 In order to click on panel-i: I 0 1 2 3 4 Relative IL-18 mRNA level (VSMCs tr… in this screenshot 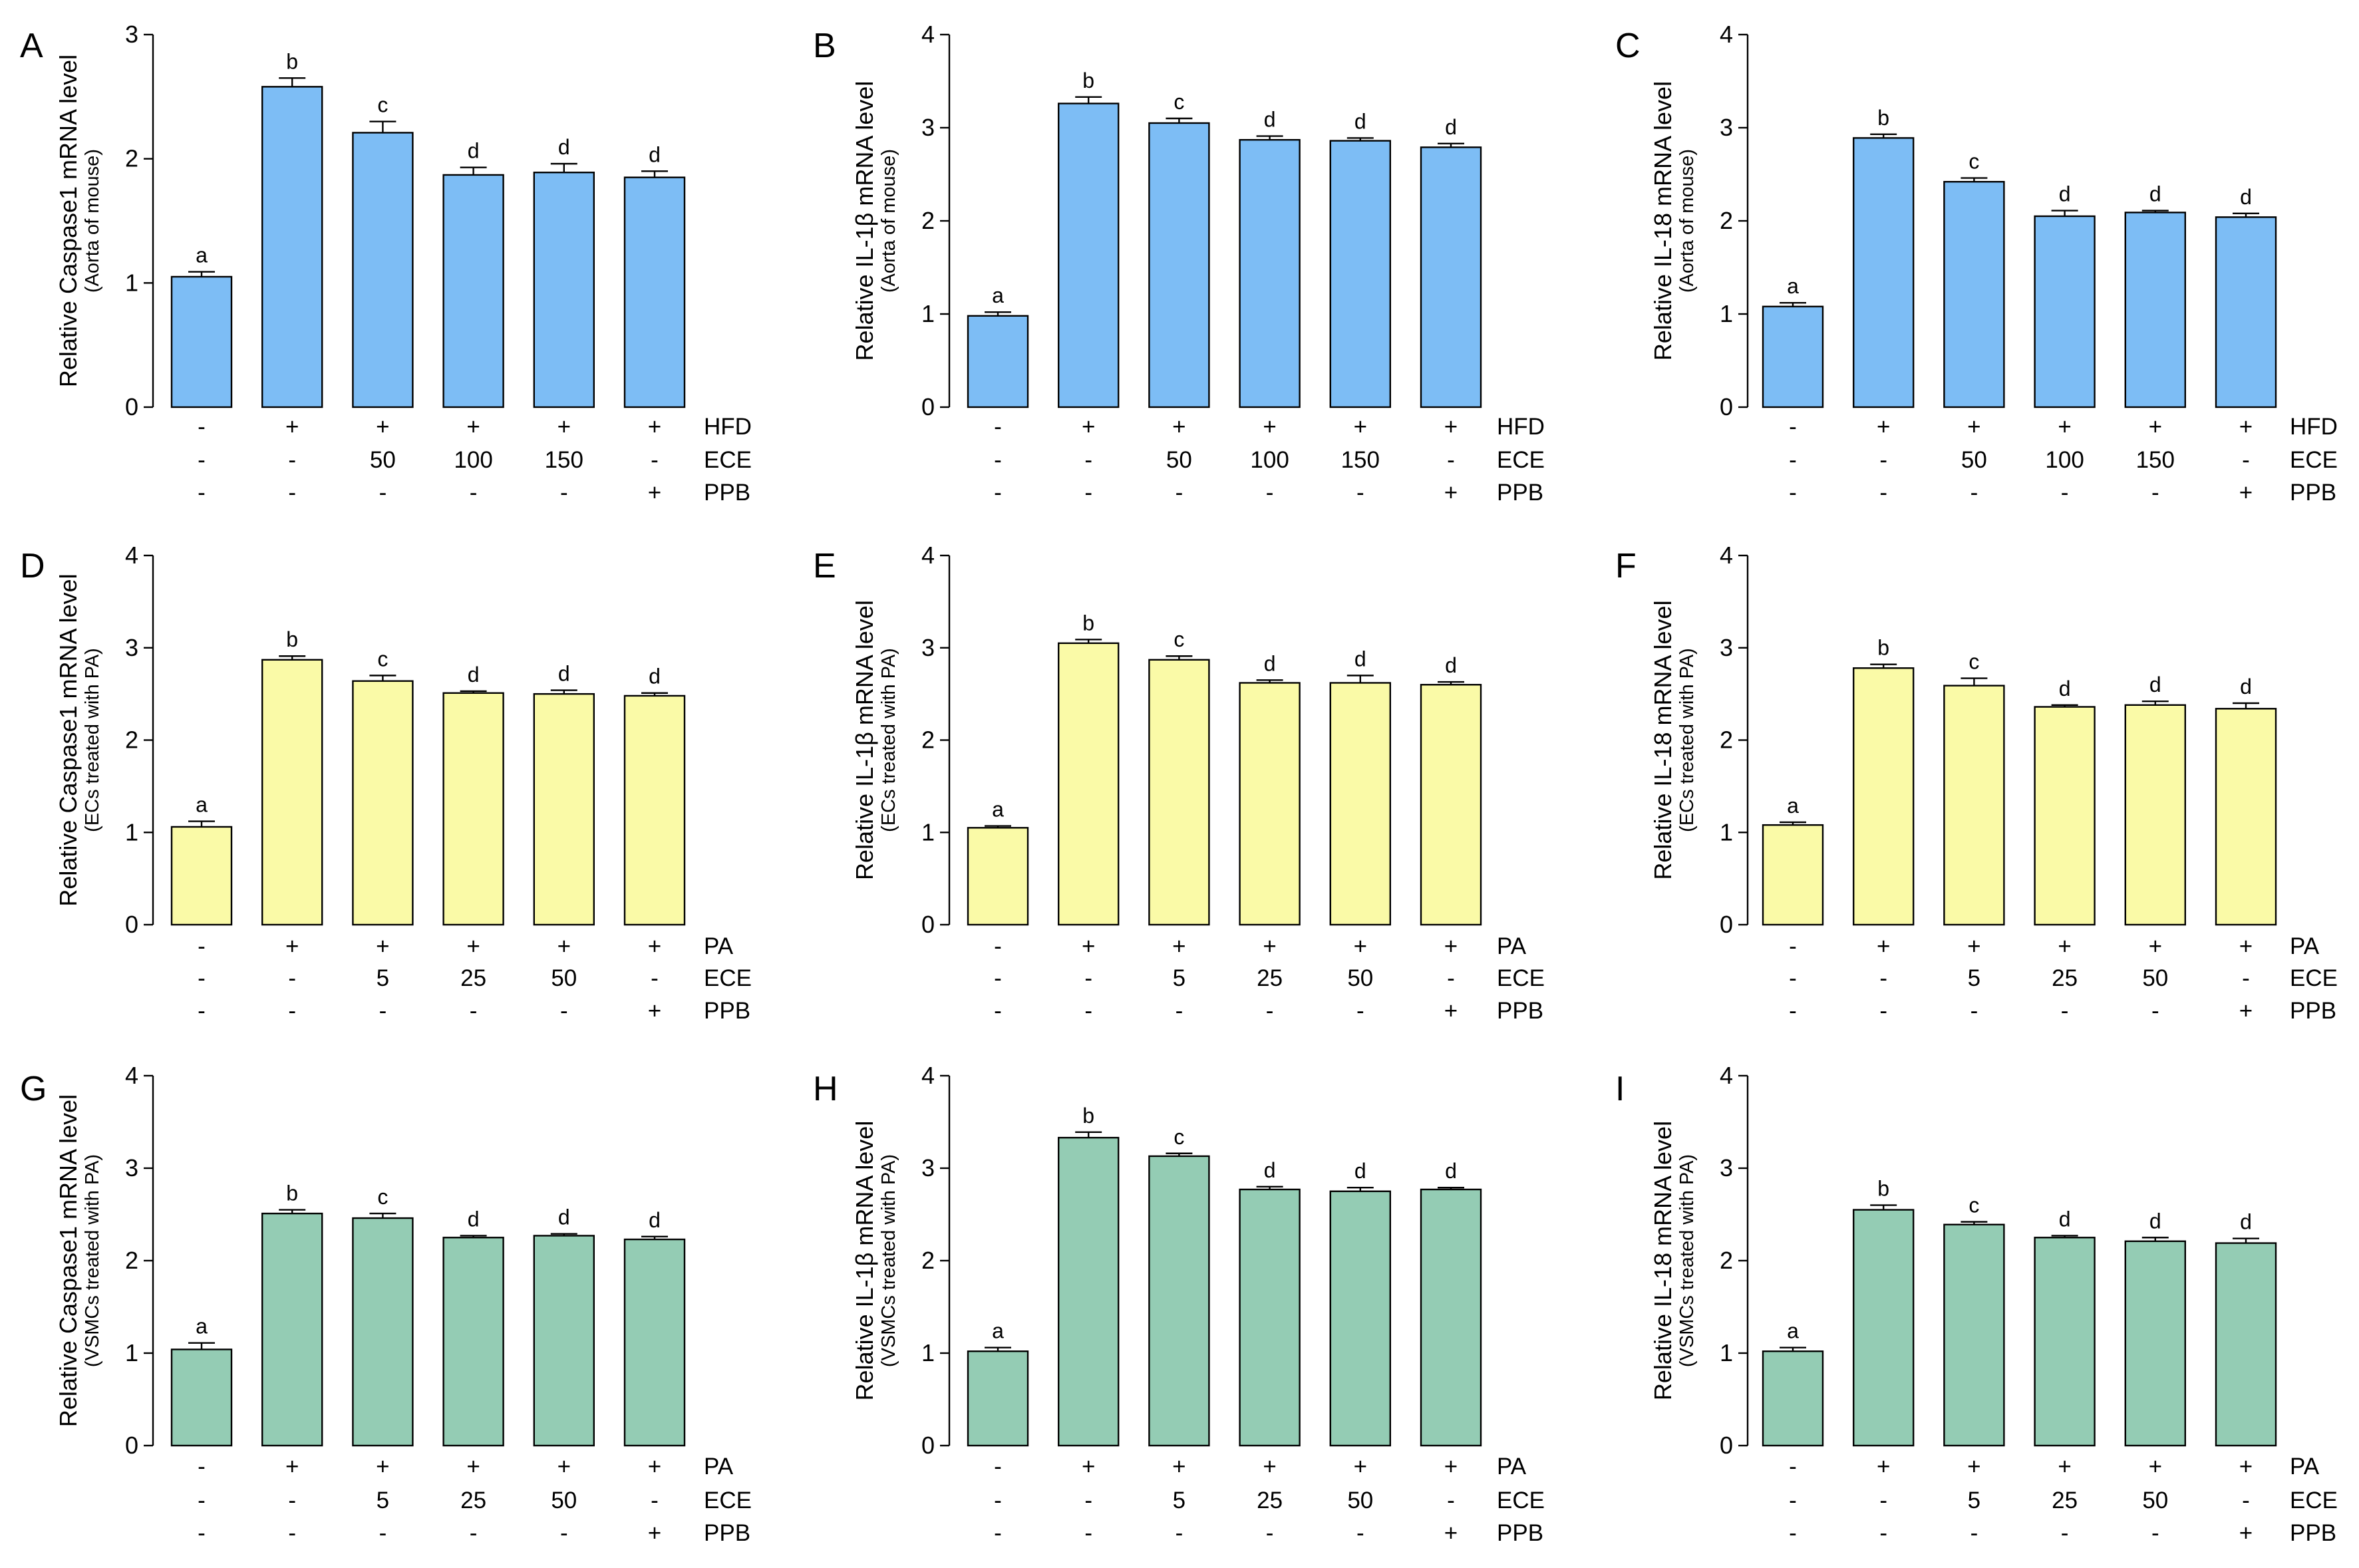, I will do `click(1976, 1304)`.